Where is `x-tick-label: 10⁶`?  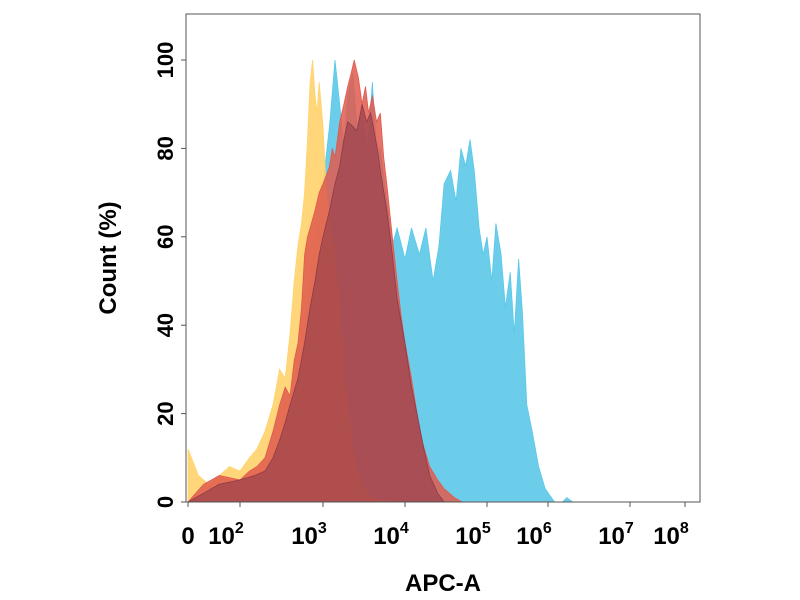 x-tick-label: 10⁶ is located at coordinates (534, 535).